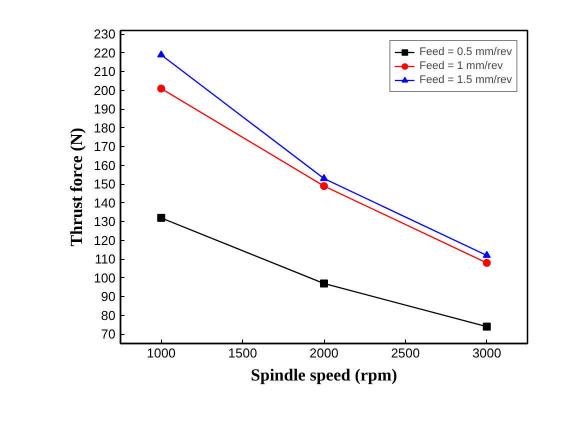  Describe the element at coordinates (161, 353) in the screenshot. I see `x-tick-label: 1000` at that location.